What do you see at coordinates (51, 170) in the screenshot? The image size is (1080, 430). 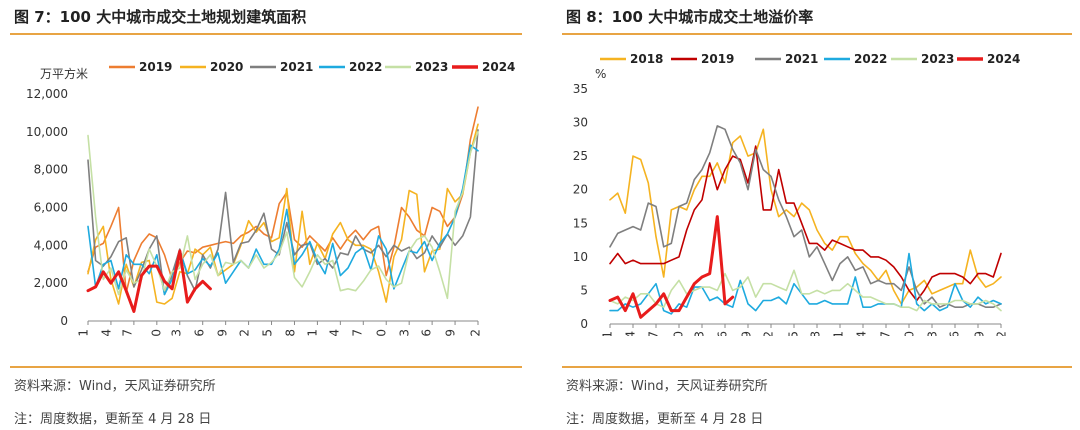 I see `y-tick-label: 8,000` at bounding box center [51, 170].